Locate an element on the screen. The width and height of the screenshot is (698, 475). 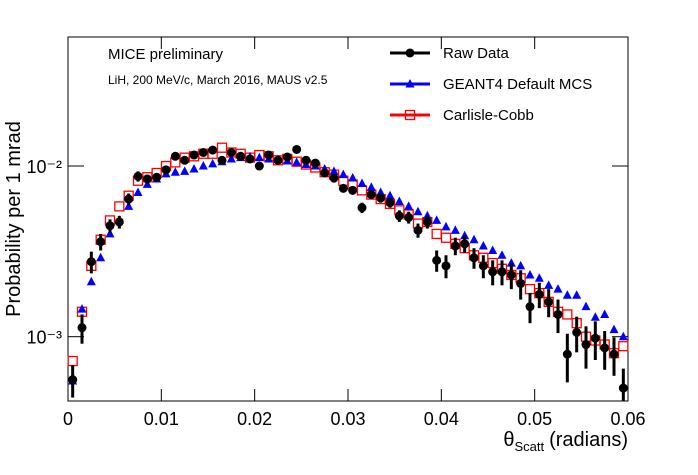
annotation: MICE preliminary is located at coordinates (166, 54).